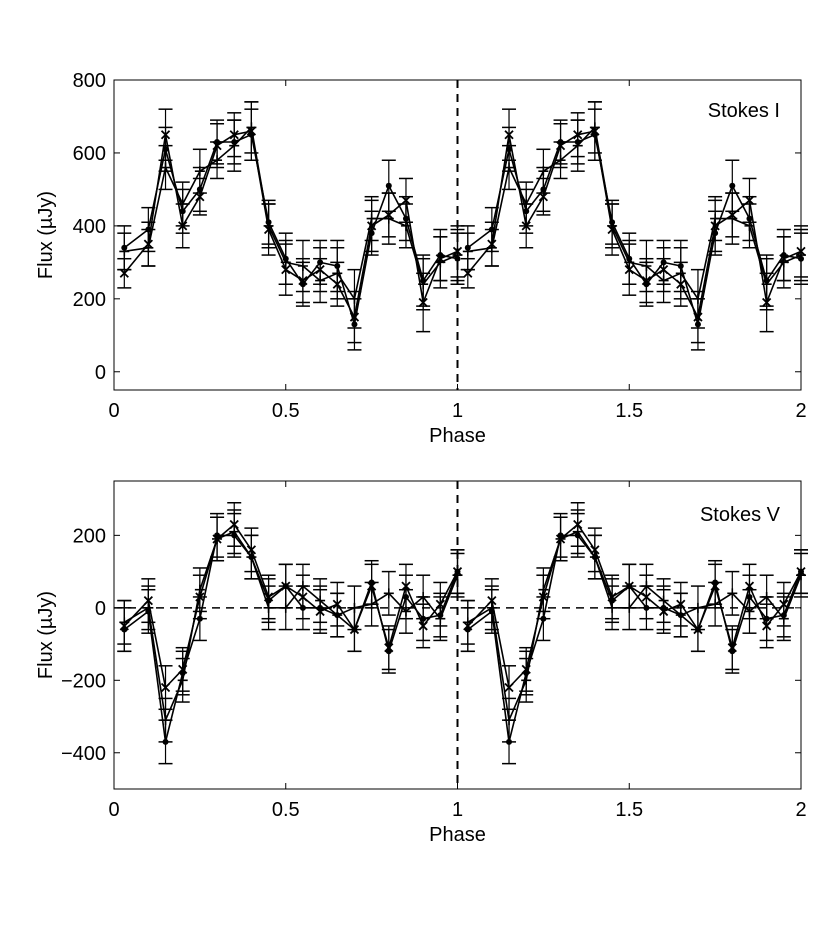 Image resolution: width=830 pixels, height=944 pixels. Describe the element at coordinates (89, 536) in the screenshot. I see `y-tick-label: 200` at that location.